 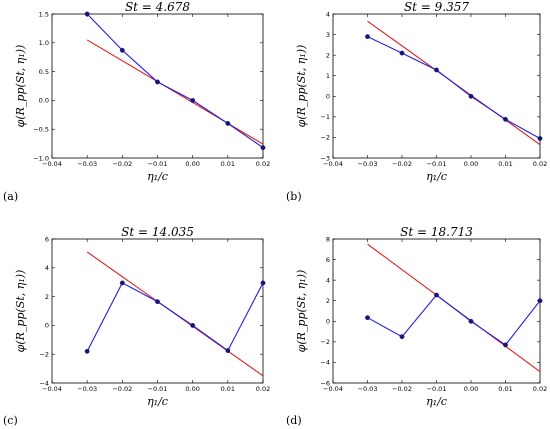 What do you see at coordinates (41, 130) in the screenshot?
I see `y-tick-label: −0.5` at bounding box center [41, 130].